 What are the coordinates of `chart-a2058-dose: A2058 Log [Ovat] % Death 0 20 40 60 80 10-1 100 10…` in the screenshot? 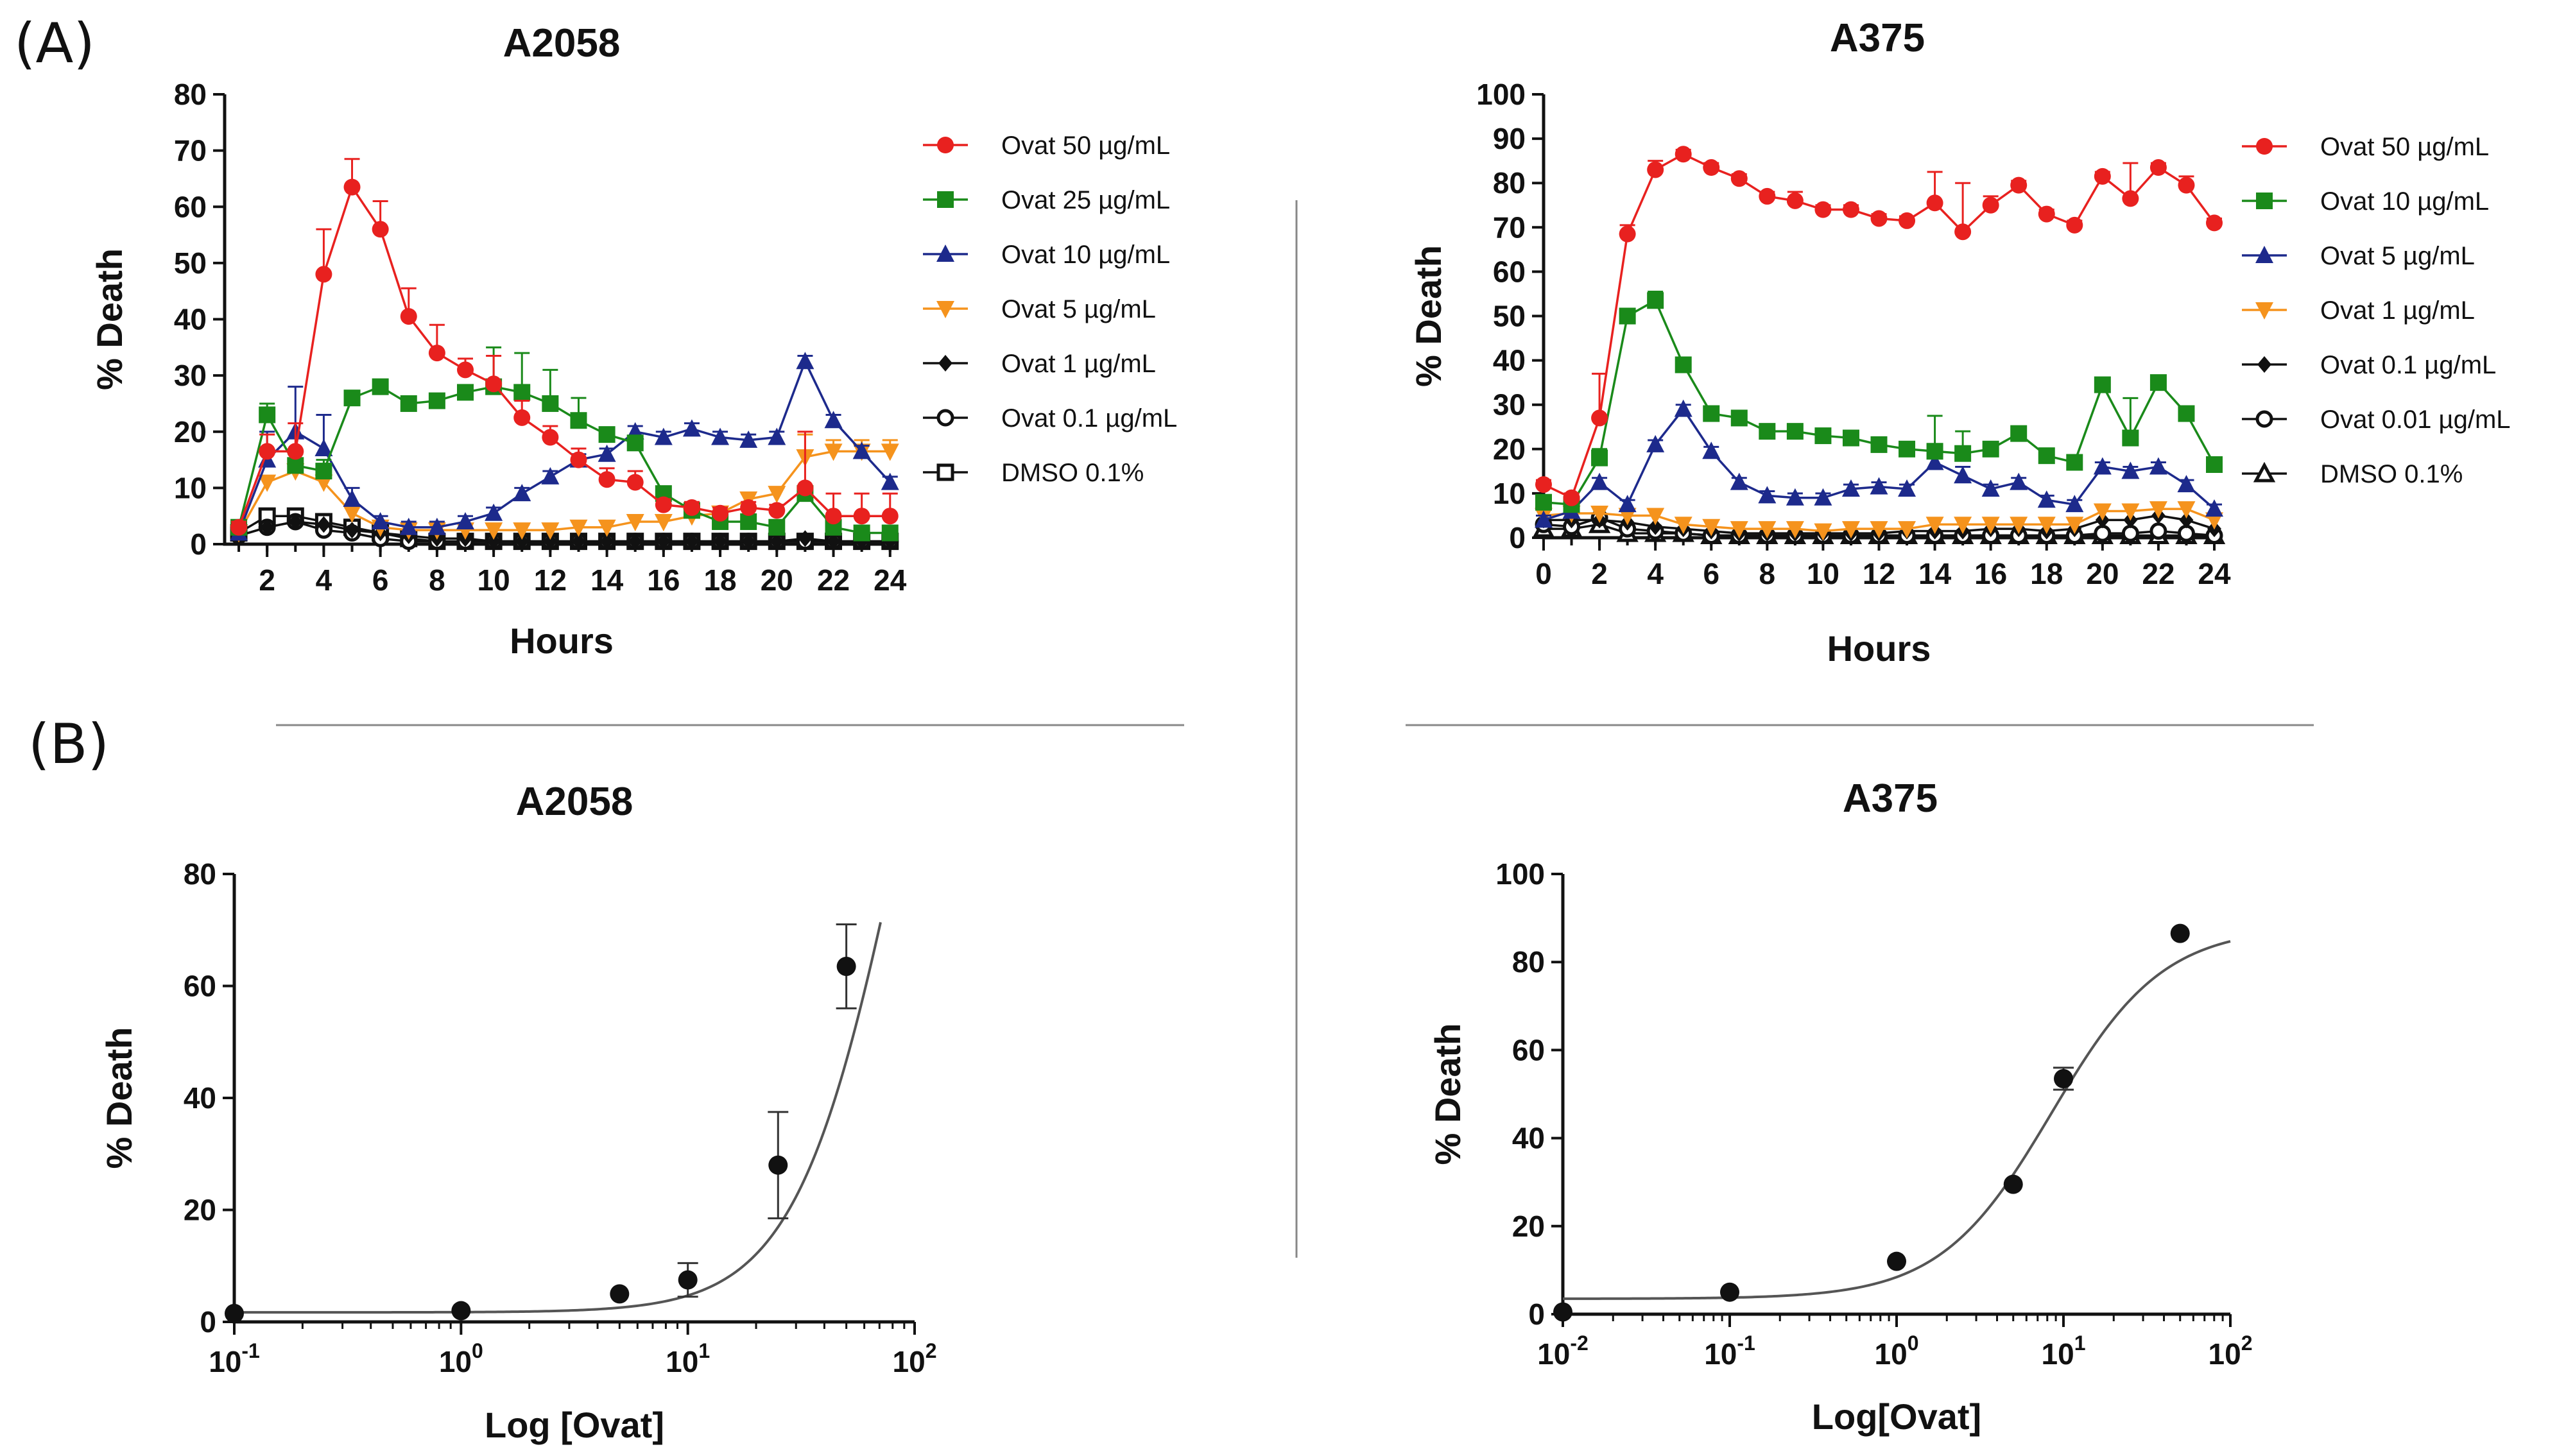 It's located at (517, 1112).